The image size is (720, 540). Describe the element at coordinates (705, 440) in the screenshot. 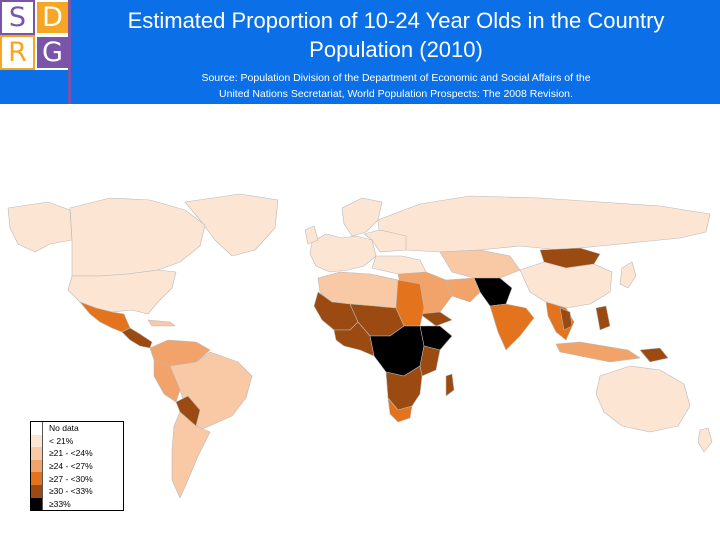

I see `region-new-zealand` at that location.